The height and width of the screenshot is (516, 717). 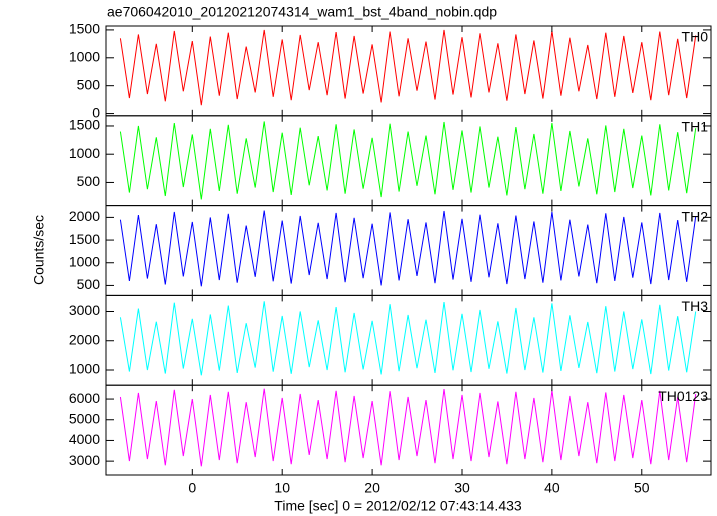 I want to click on y-tick-label: 0, so click(x=96, y=112).